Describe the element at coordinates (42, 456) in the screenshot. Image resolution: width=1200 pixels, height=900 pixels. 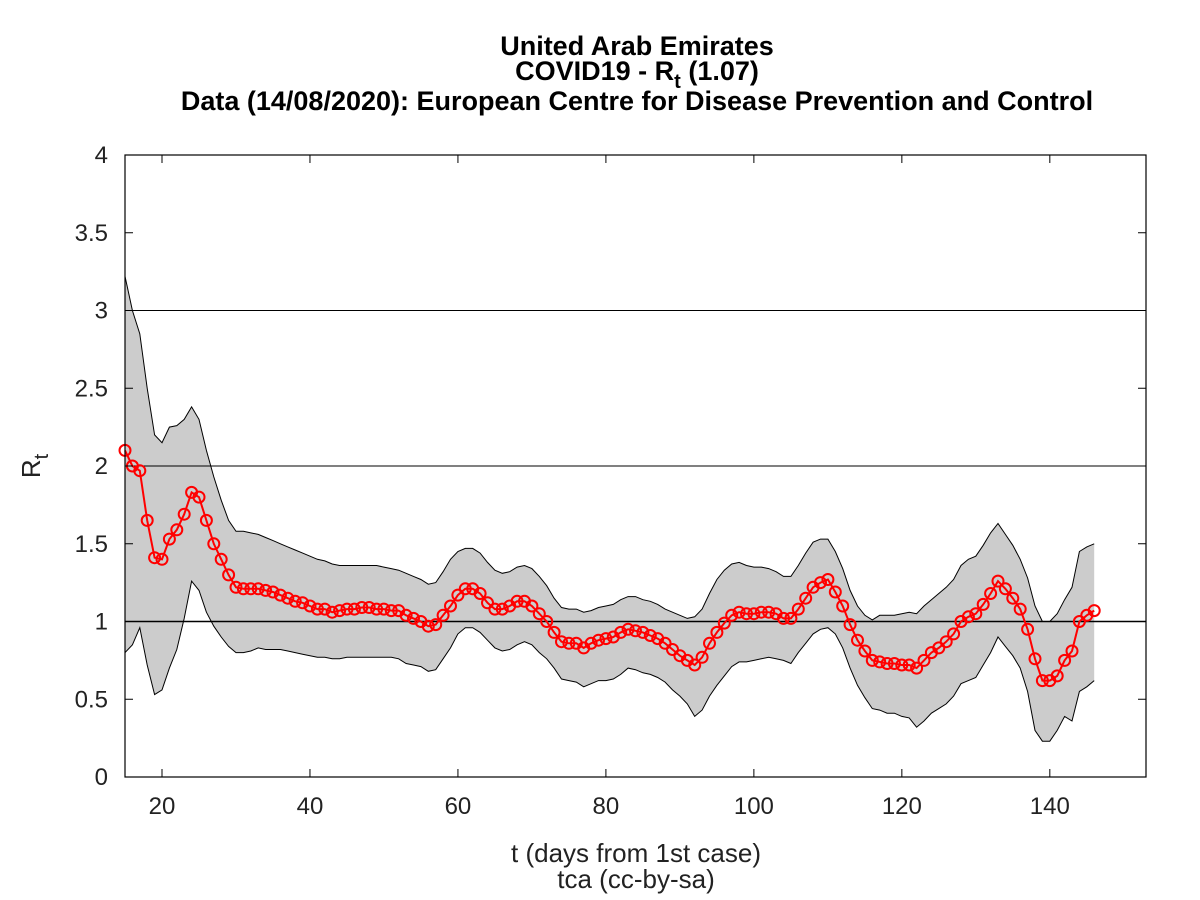
I see `y-axis-label-sub: t` at that location.